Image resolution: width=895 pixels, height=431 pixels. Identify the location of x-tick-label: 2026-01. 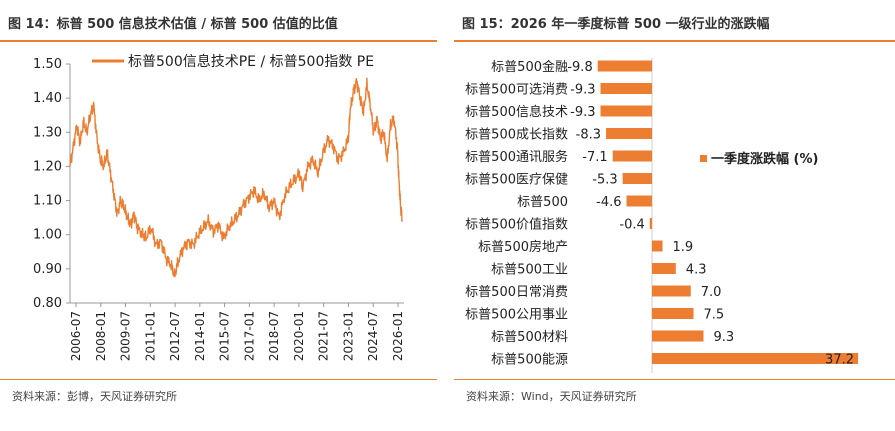
(398, 336).